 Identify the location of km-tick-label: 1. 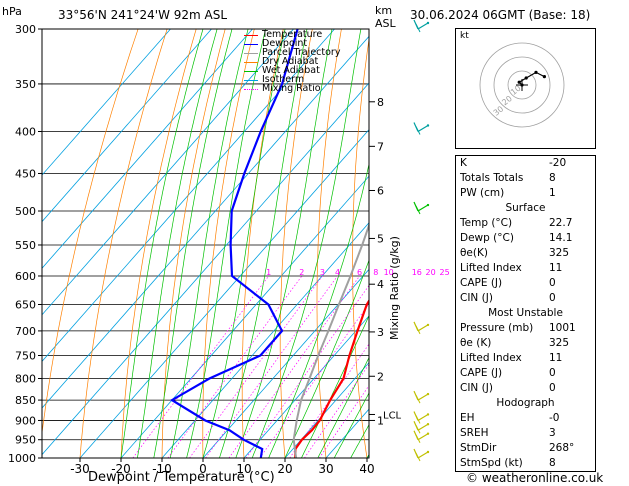
(380, 420).